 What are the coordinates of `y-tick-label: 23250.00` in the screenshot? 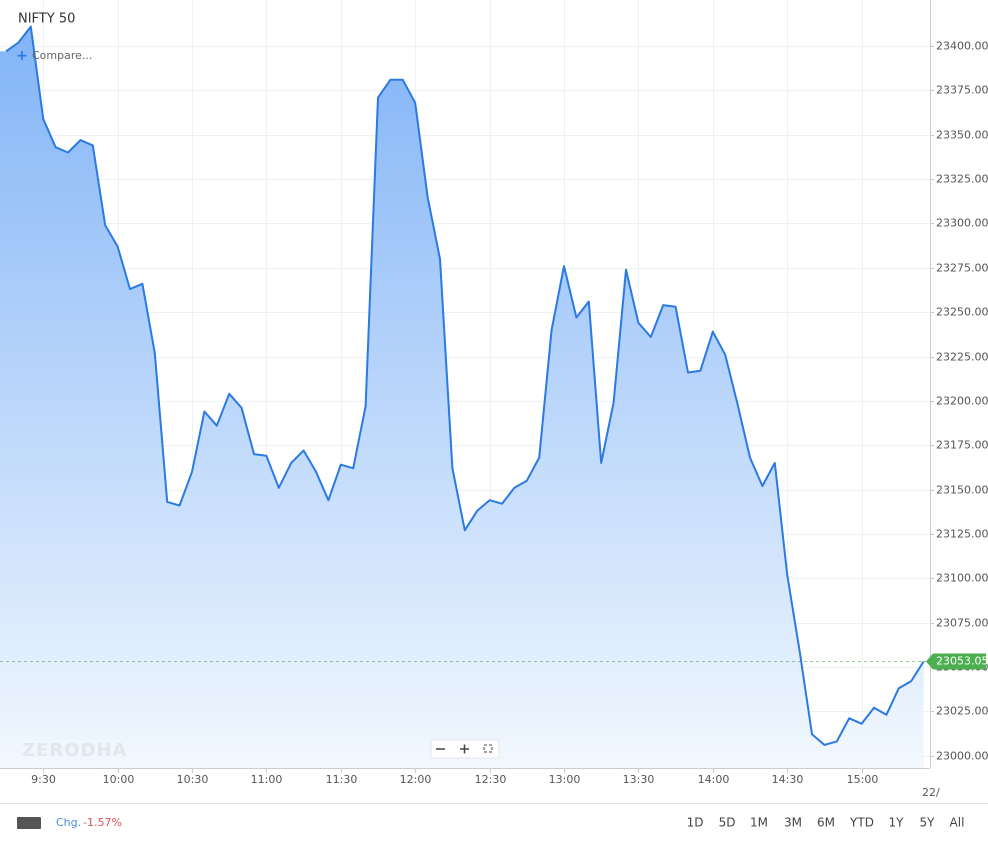 It's located at (962, 312).